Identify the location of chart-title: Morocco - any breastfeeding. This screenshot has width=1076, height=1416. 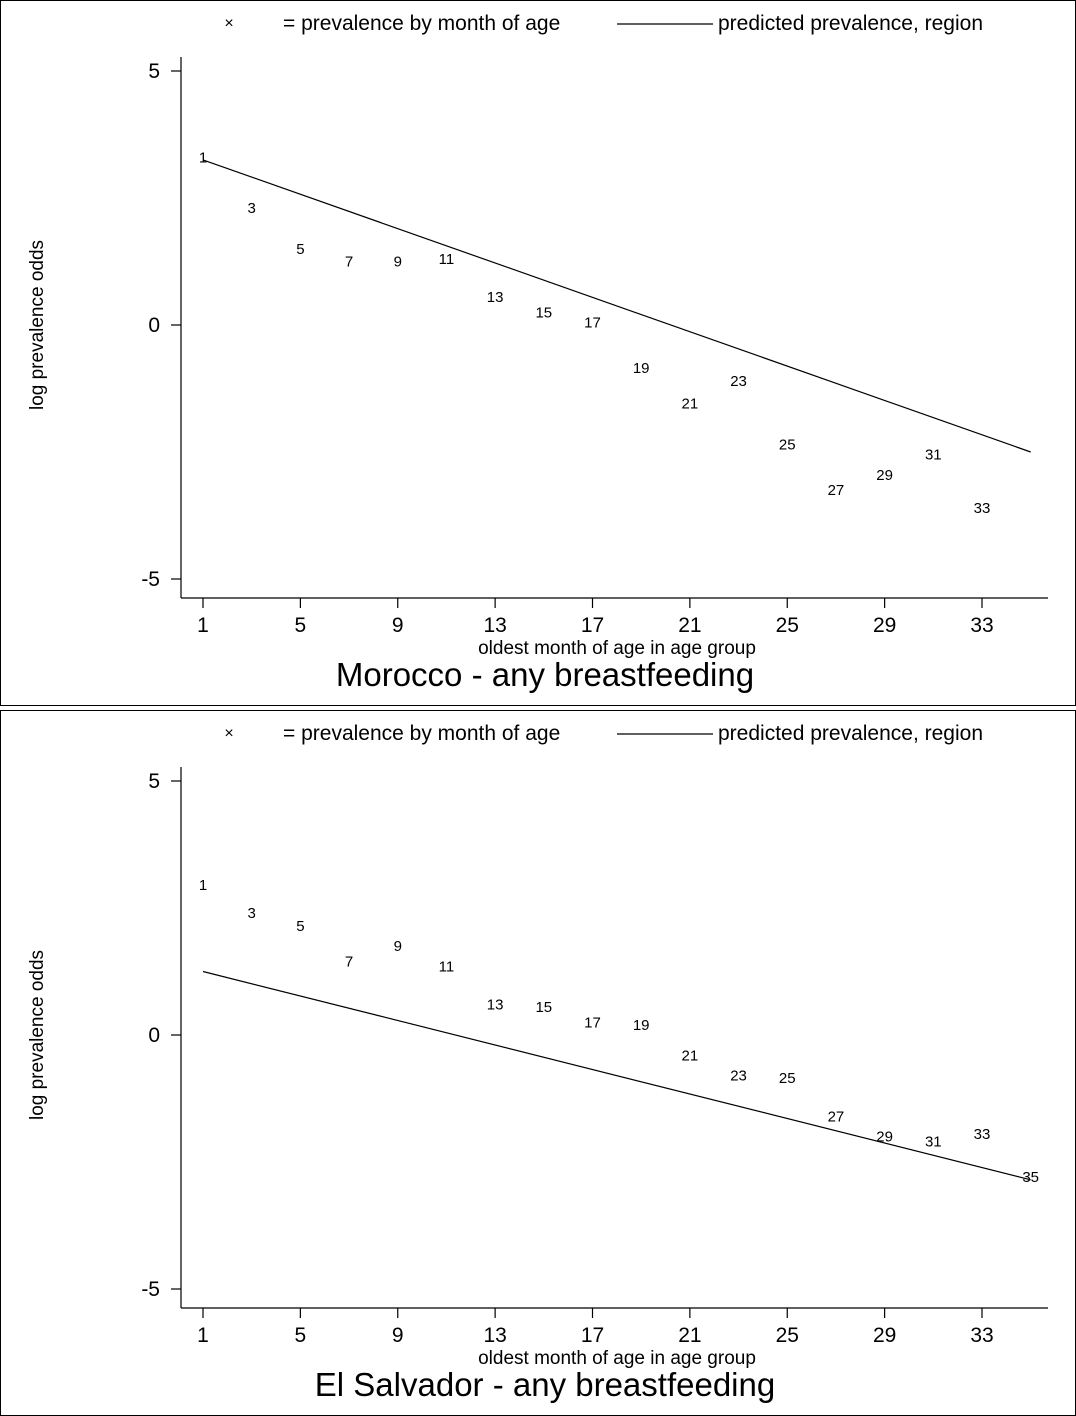
(545, 674).